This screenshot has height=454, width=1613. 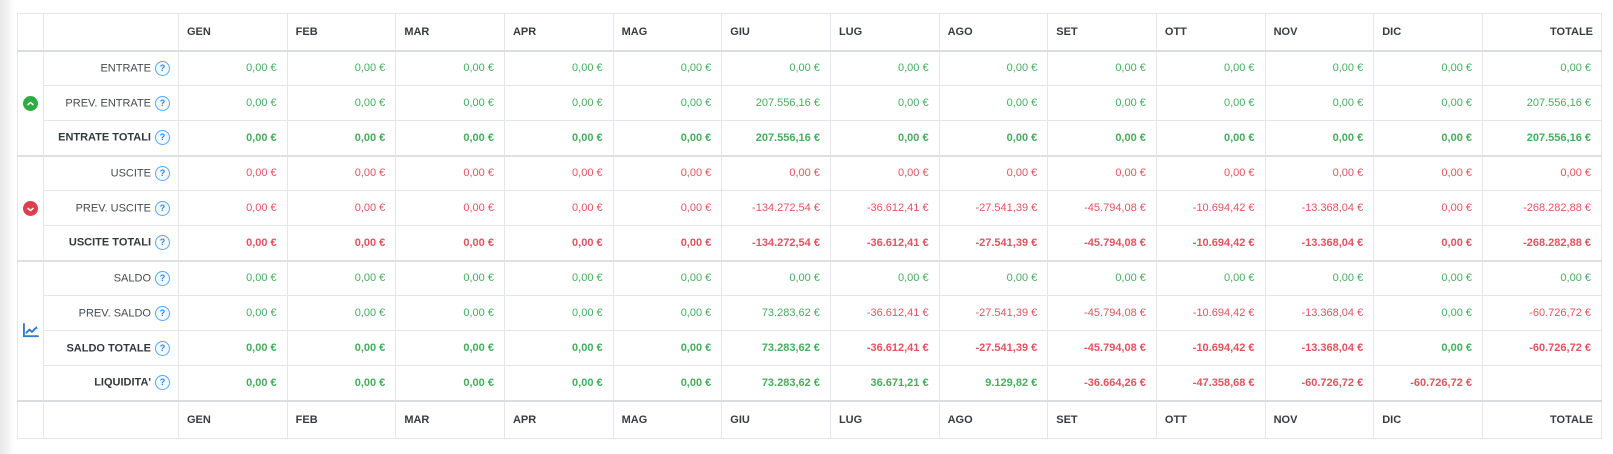 What do you see at coordinates (1542, 383) in the screenshot?
I see `cell-value` at bounding box center [1542, 383].